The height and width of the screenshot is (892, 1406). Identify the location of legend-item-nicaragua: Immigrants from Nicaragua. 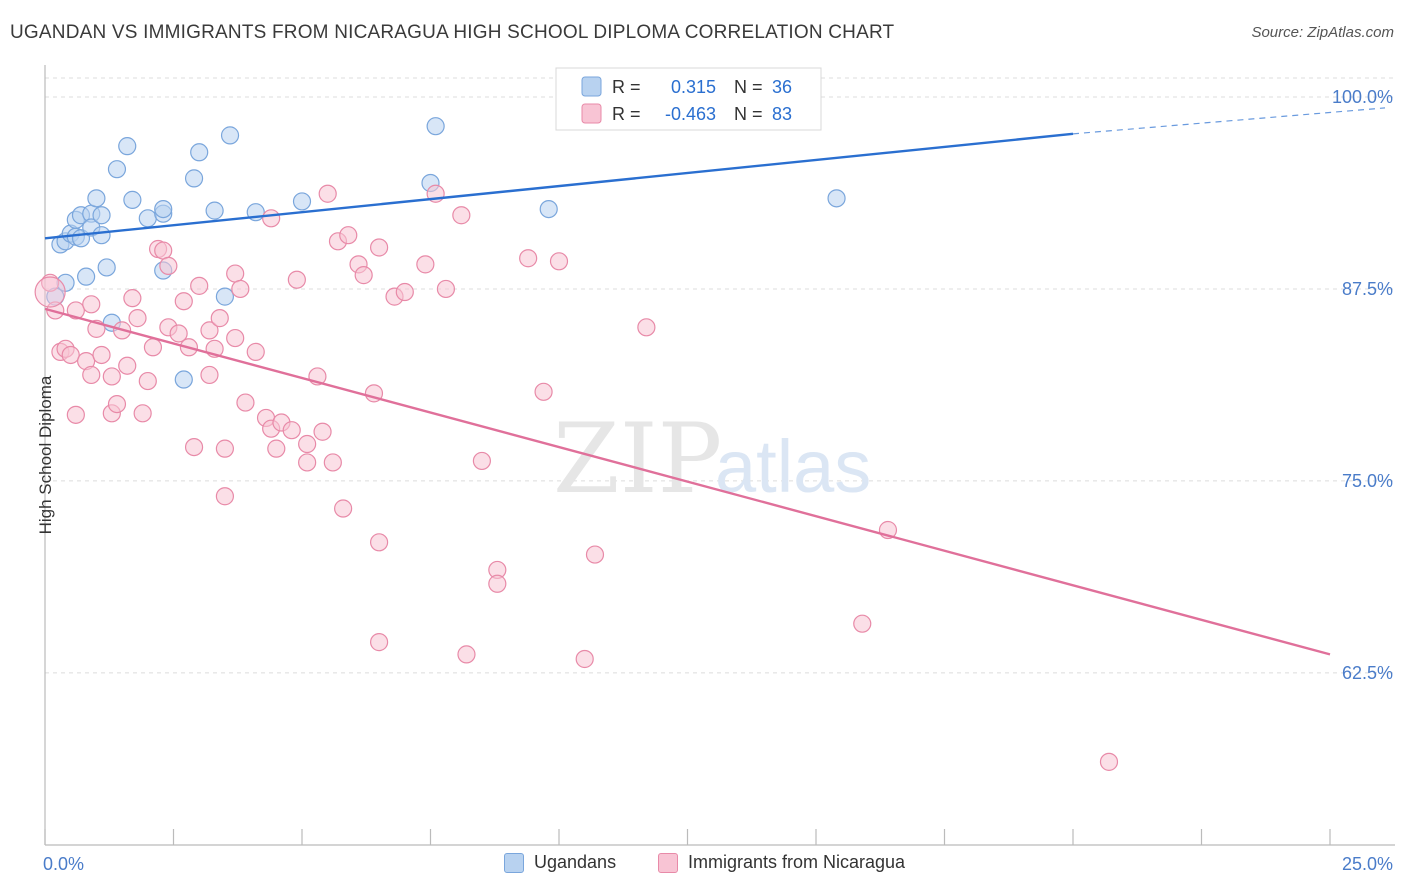
(781, 862).